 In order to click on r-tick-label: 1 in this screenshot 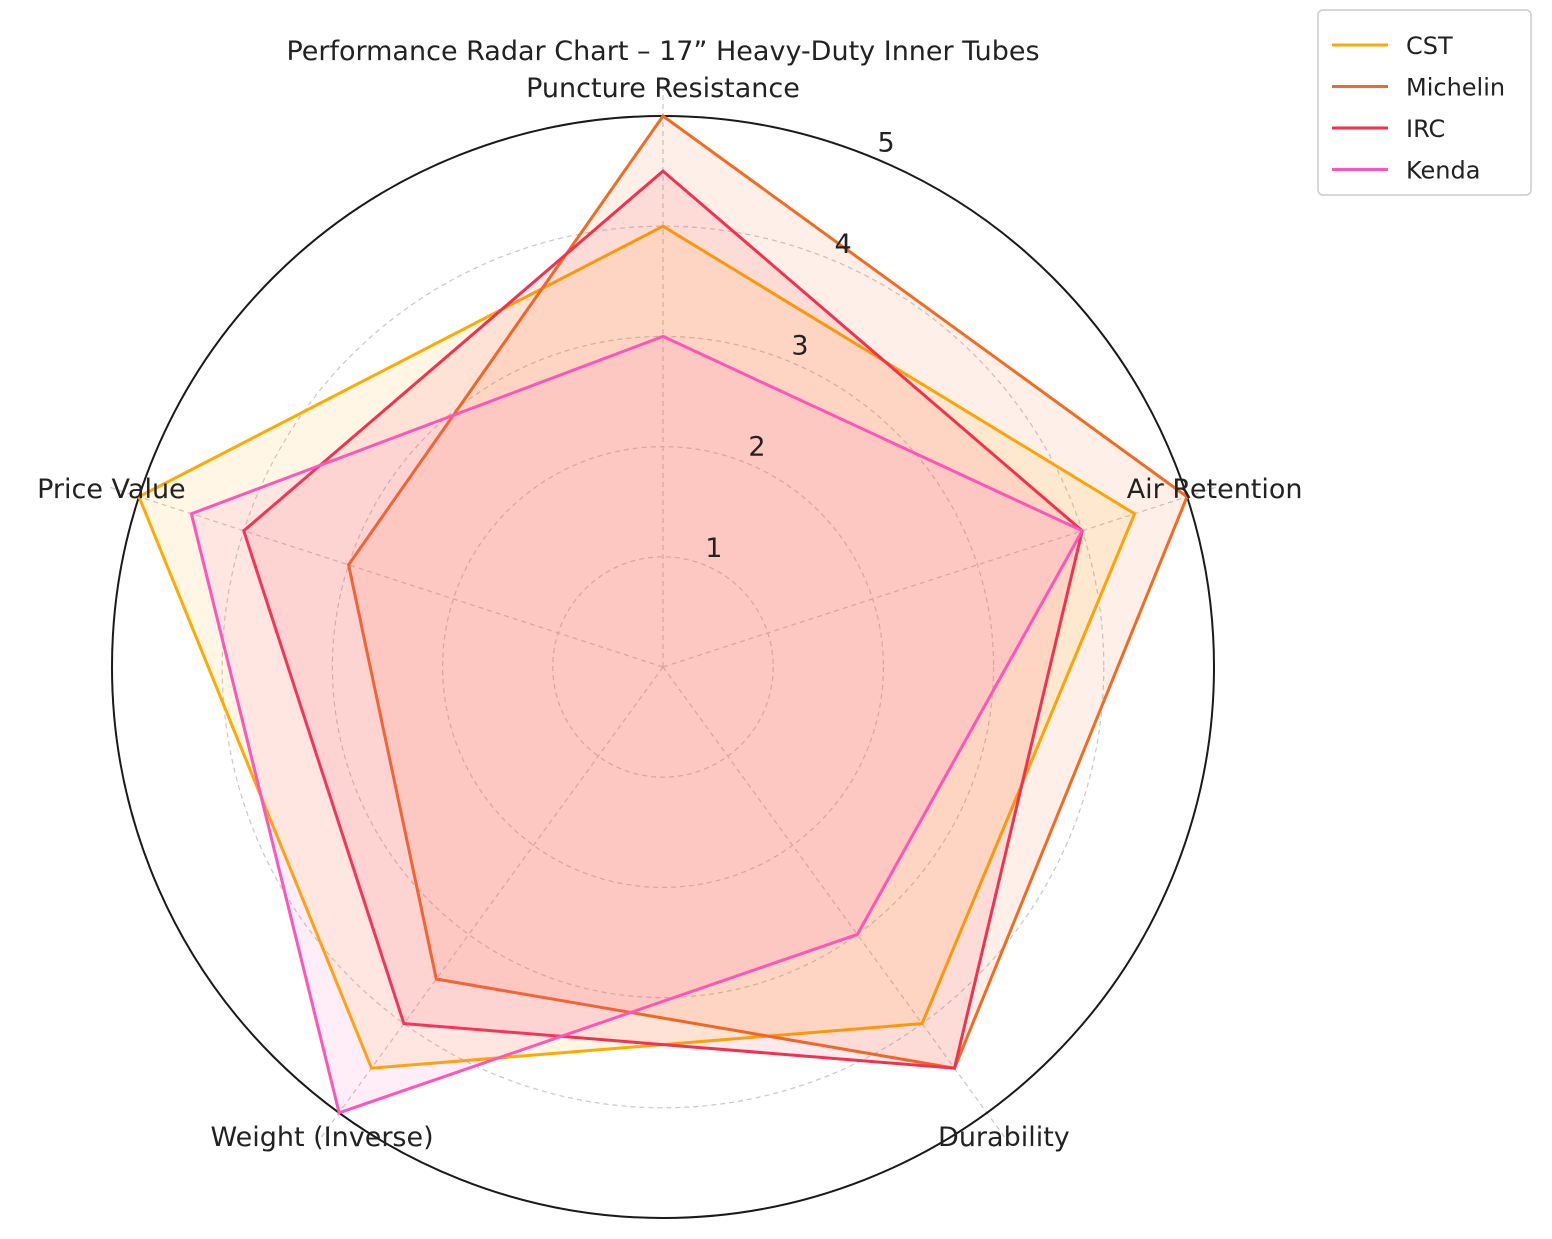, I will do `click(713, 548)`.